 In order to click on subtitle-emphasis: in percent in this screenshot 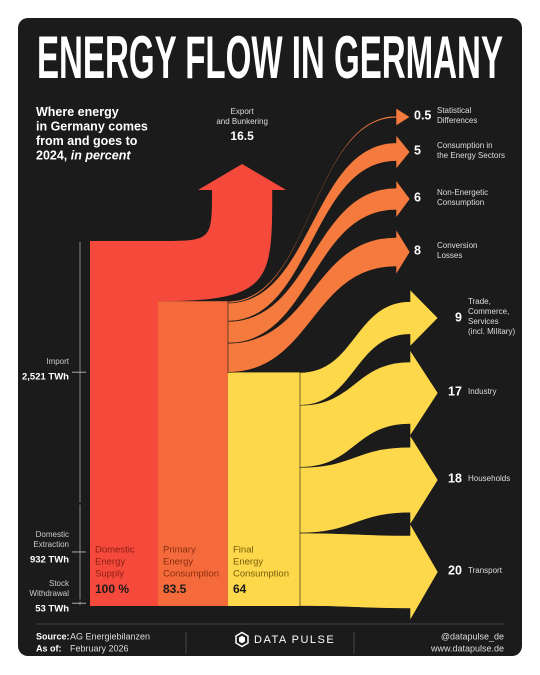, I will do `click(101, 156)`.